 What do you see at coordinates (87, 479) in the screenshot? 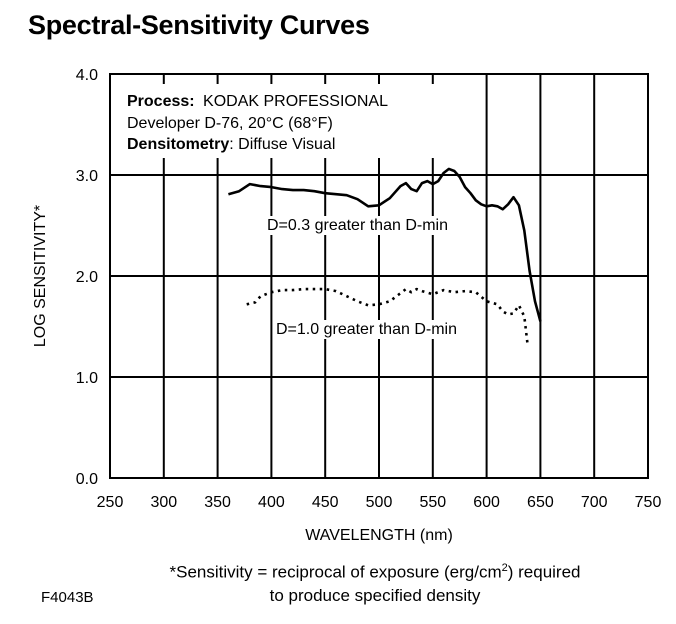
I see `y-tick-label: 0.0` at bounding box center [87, 479].